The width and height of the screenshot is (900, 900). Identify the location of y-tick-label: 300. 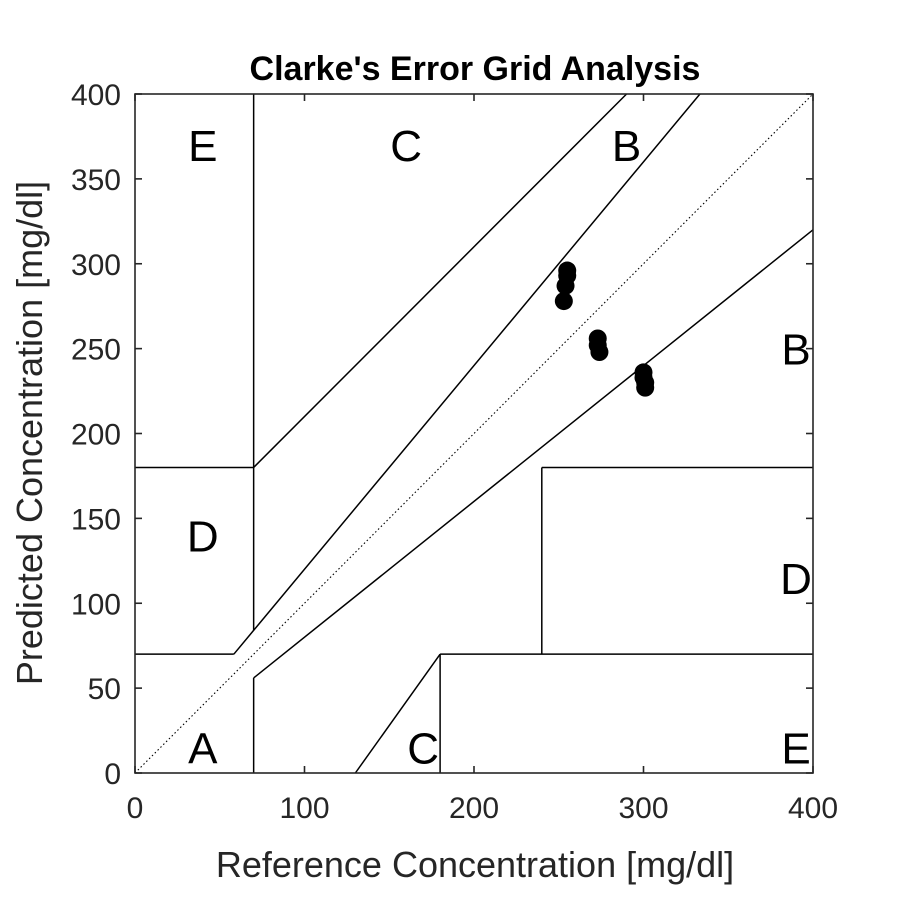
(96, 265).